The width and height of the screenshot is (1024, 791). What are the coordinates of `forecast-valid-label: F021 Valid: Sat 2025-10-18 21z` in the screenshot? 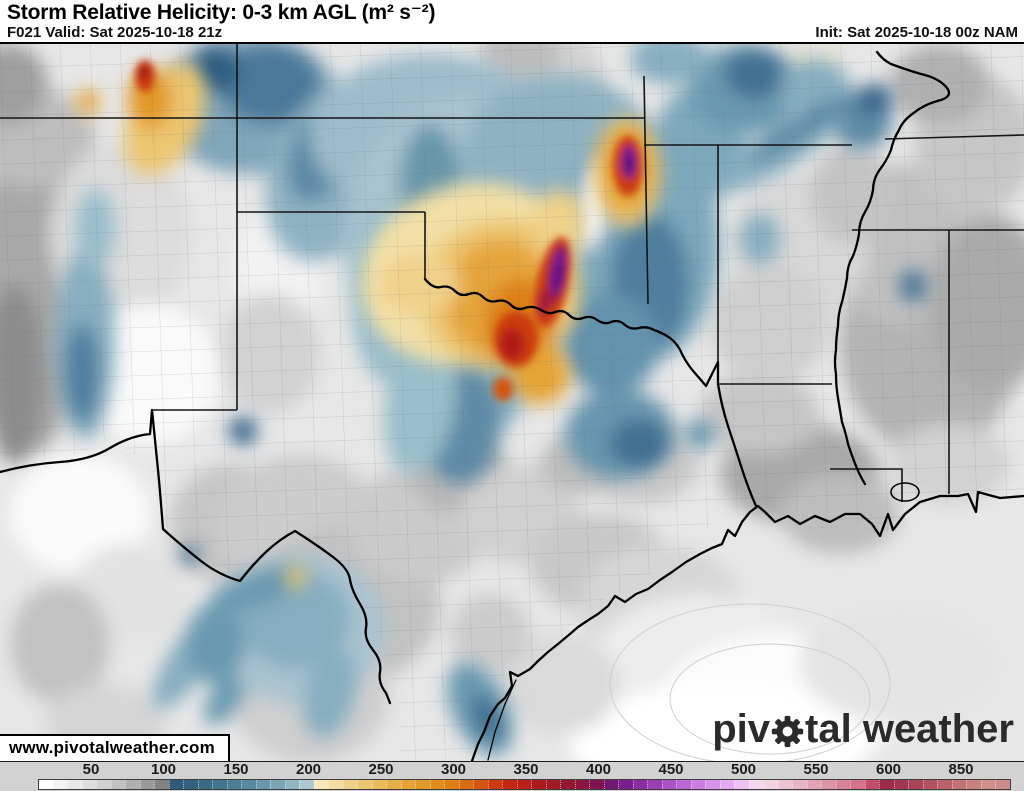 It's located at (115, 32).